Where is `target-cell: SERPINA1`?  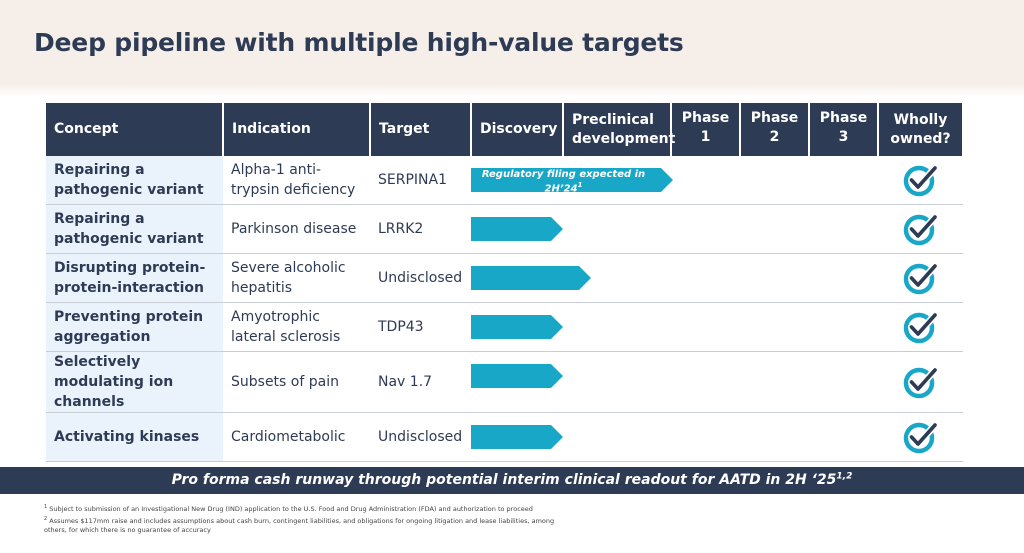
target-cell: SERPINA1 is located at coordinates (420, 180).